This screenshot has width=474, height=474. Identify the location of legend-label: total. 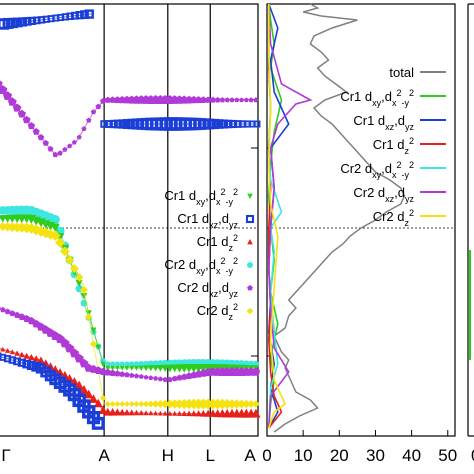
(401, 72).